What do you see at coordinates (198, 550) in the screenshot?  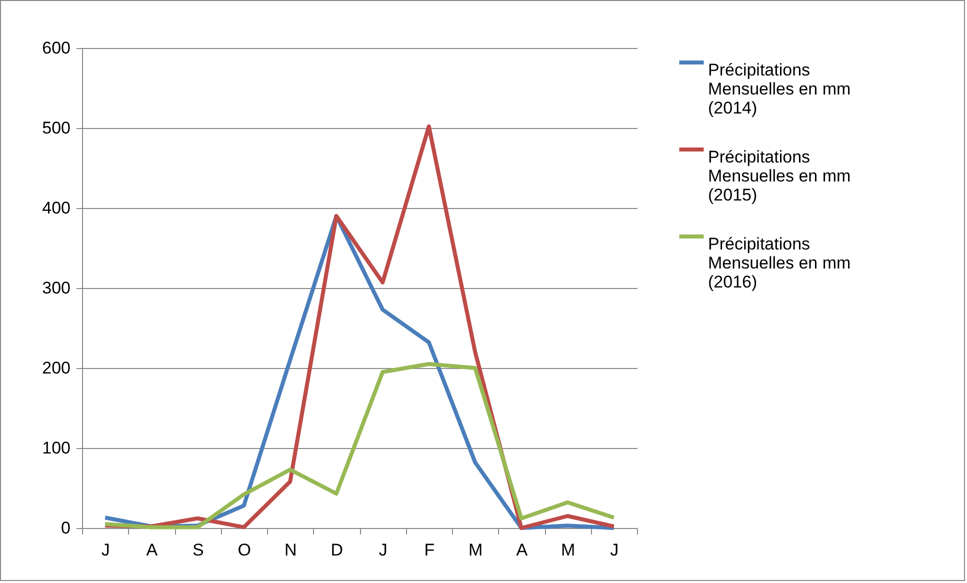 I see `x-tick-label: S` at bounding box center [198, 550].